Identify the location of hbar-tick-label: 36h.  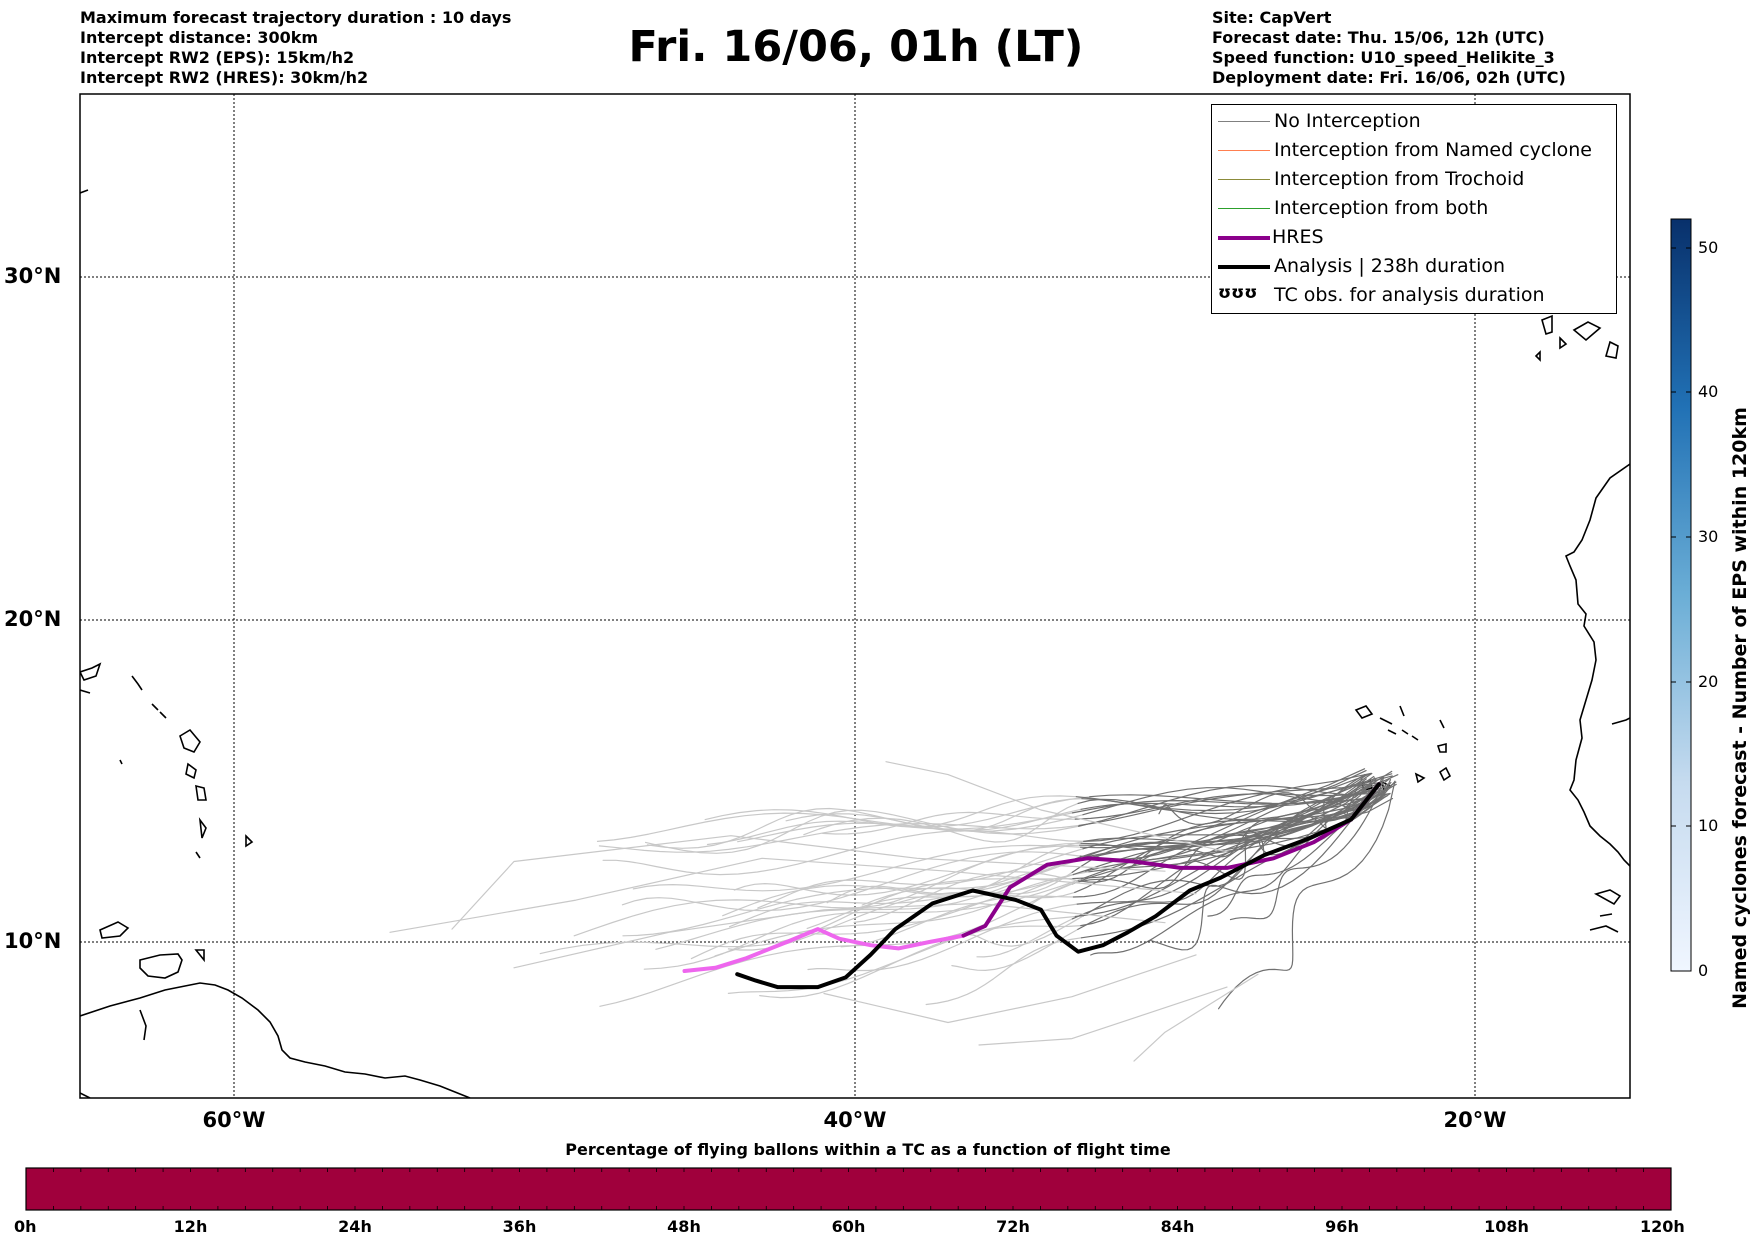
(519, 1226).